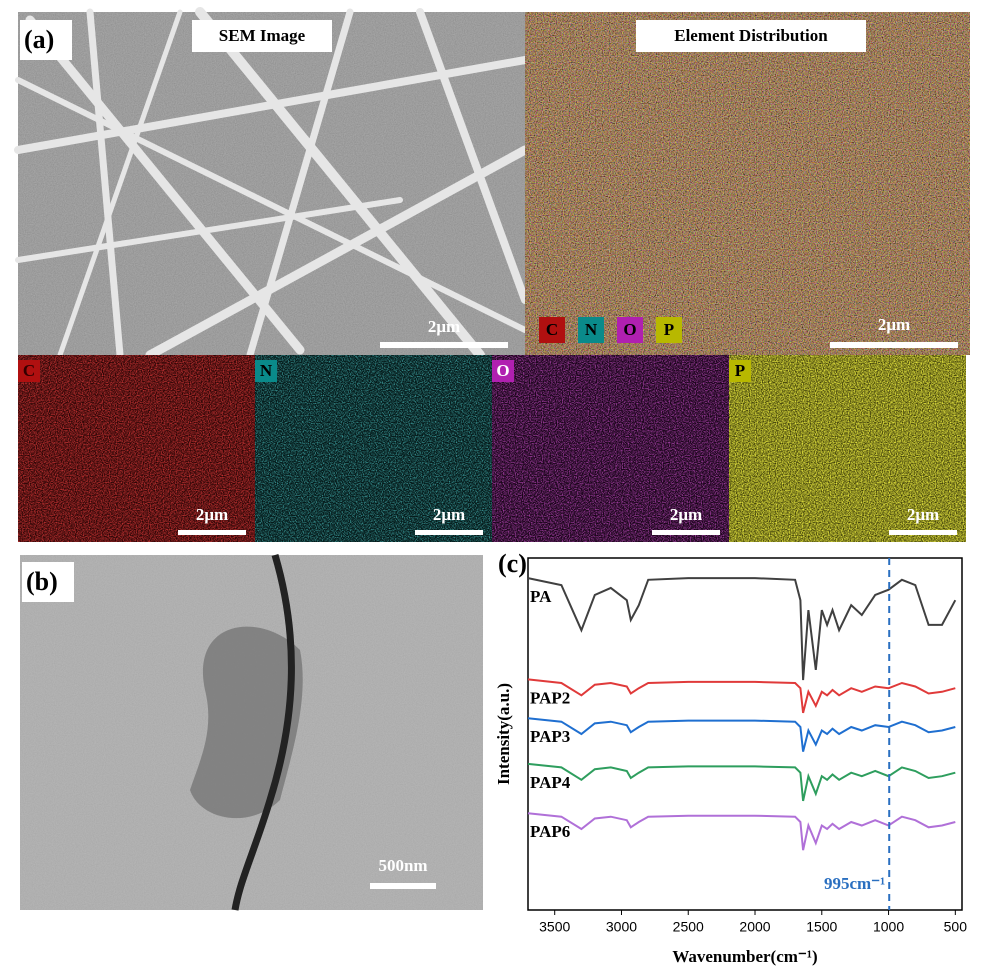 This screenshot has width=987, height=977. I want to click on x-tick-label: 3500, so click(554, 927).